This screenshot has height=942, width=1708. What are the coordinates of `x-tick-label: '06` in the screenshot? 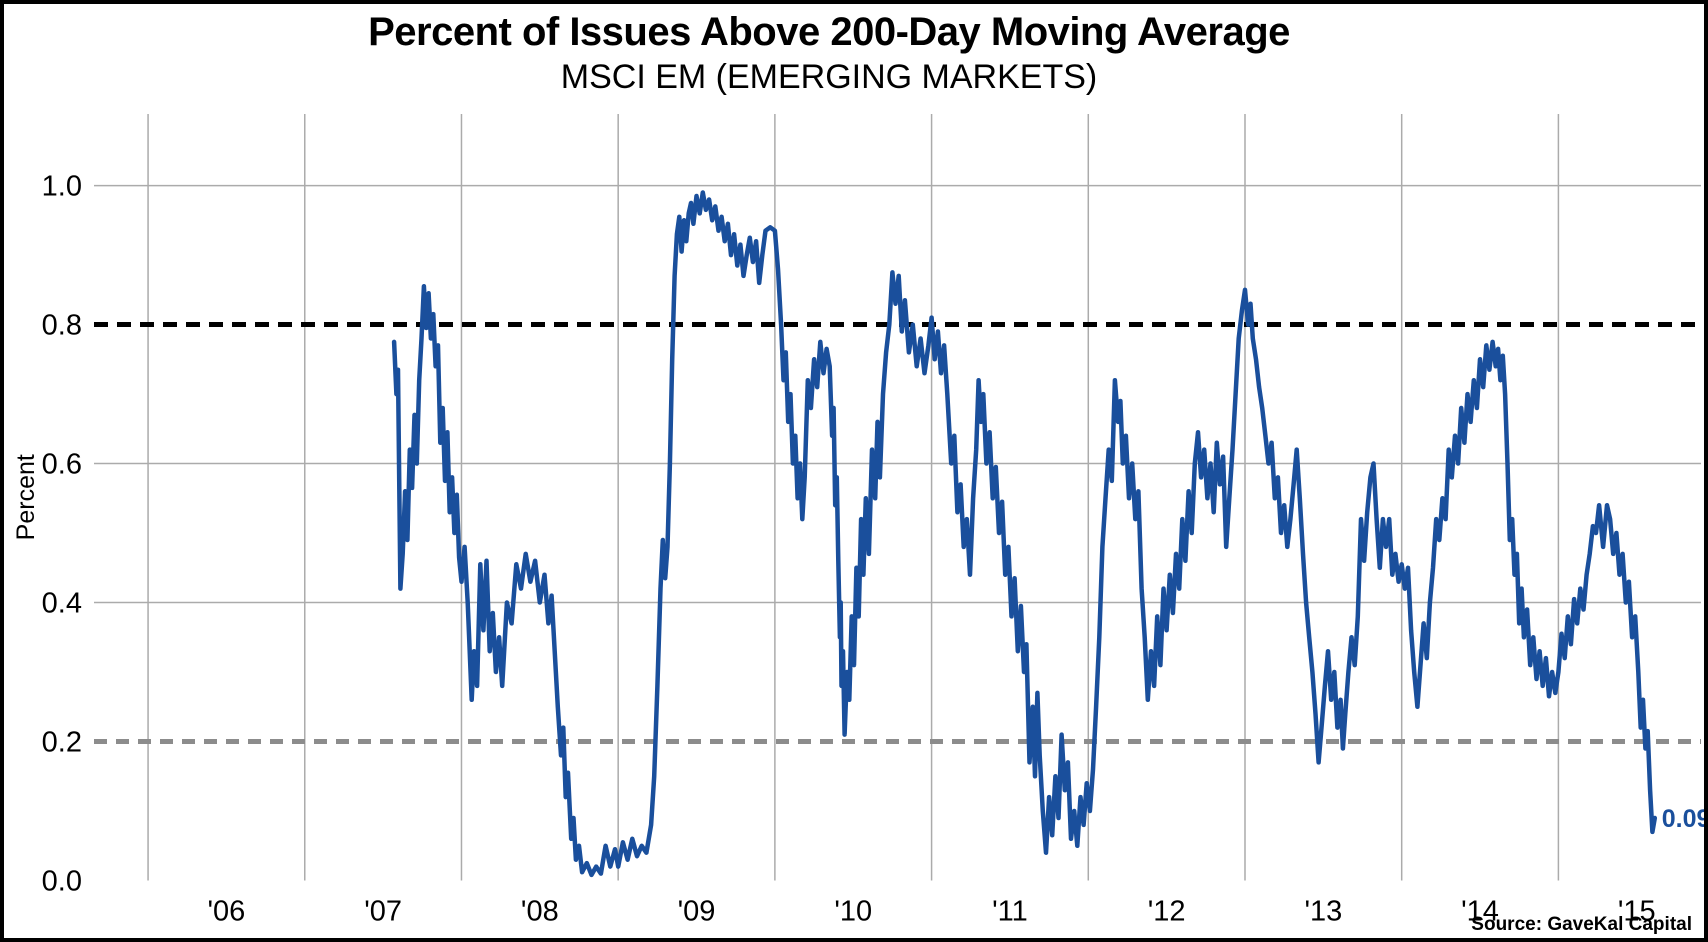 It's located at (227, 912).